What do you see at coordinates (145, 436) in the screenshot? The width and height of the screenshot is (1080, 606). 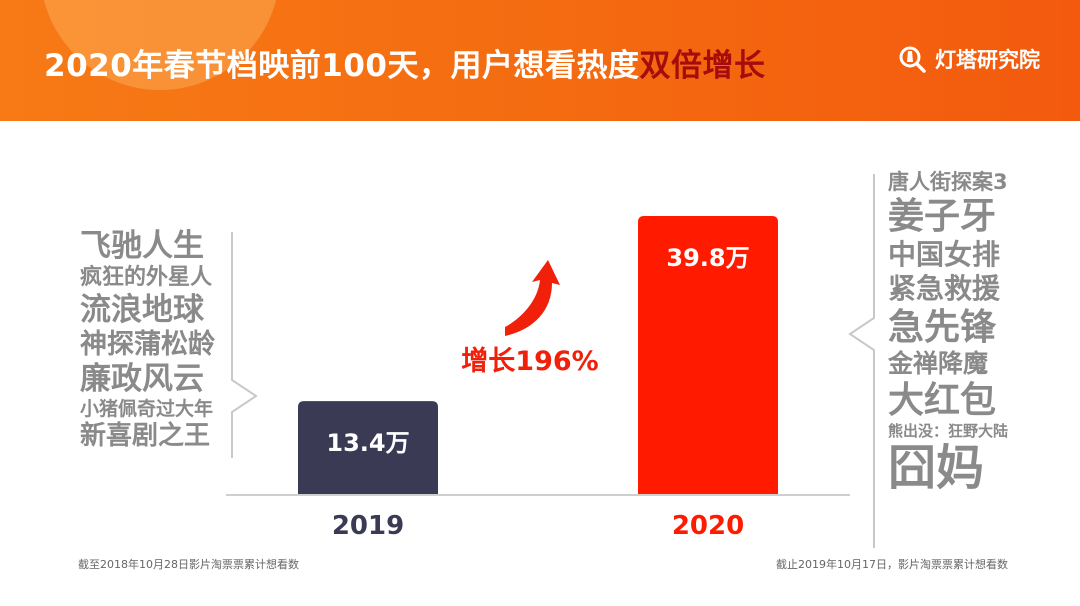 I see `movie-2019-item: 新喜剧之王` at bounding box center [145, 436].